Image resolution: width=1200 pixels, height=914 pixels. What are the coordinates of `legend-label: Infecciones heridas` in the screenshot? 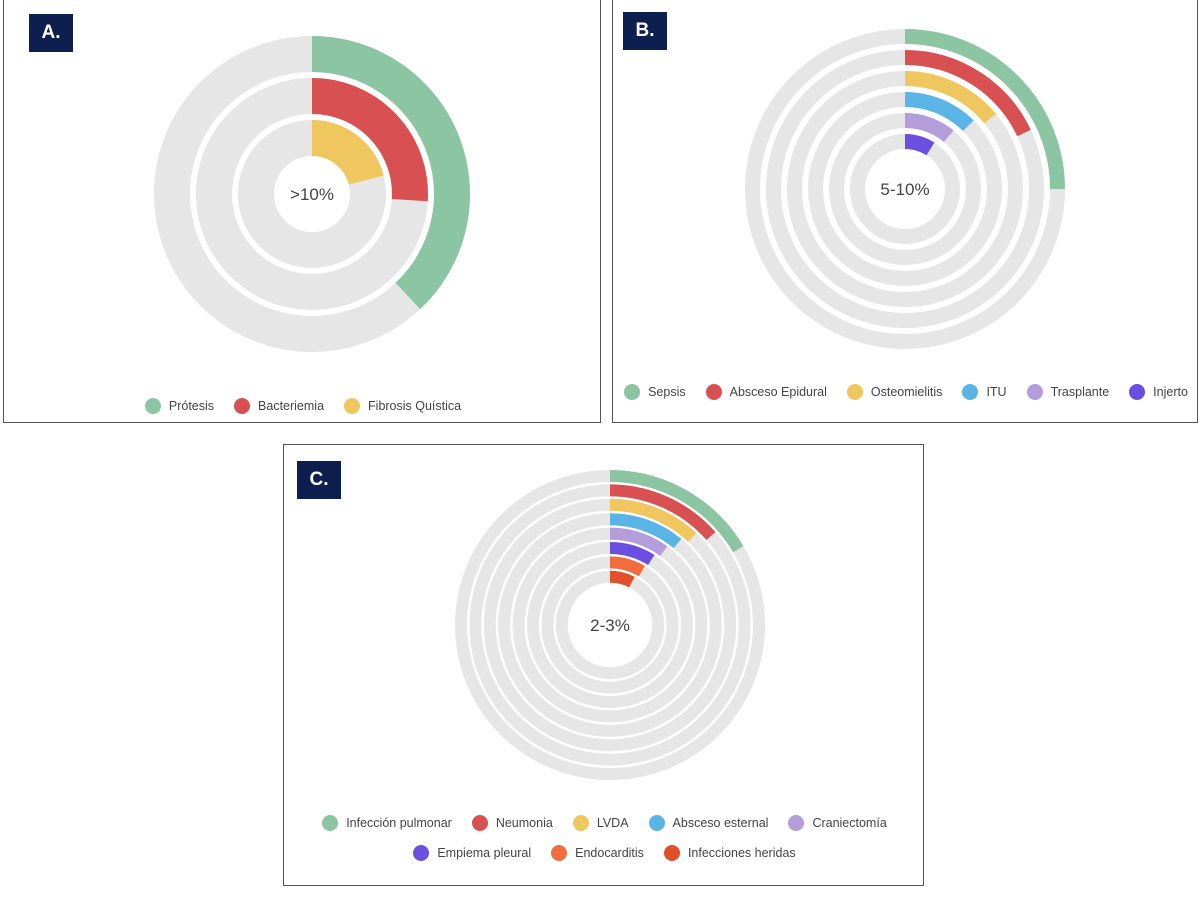 It's located at (741, 853).